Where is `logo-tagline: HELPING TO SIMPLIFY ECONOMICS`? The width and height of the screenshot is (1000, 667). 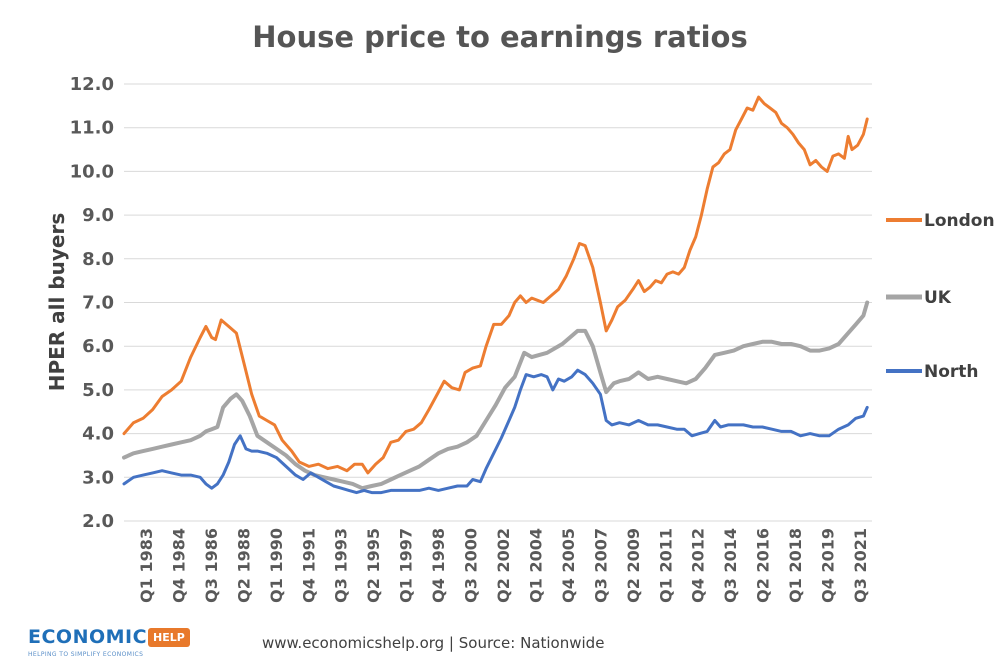
logo-tagline: HELPING TO SIMPLIFY ECONOMICS is located at coordinates (86, 654).